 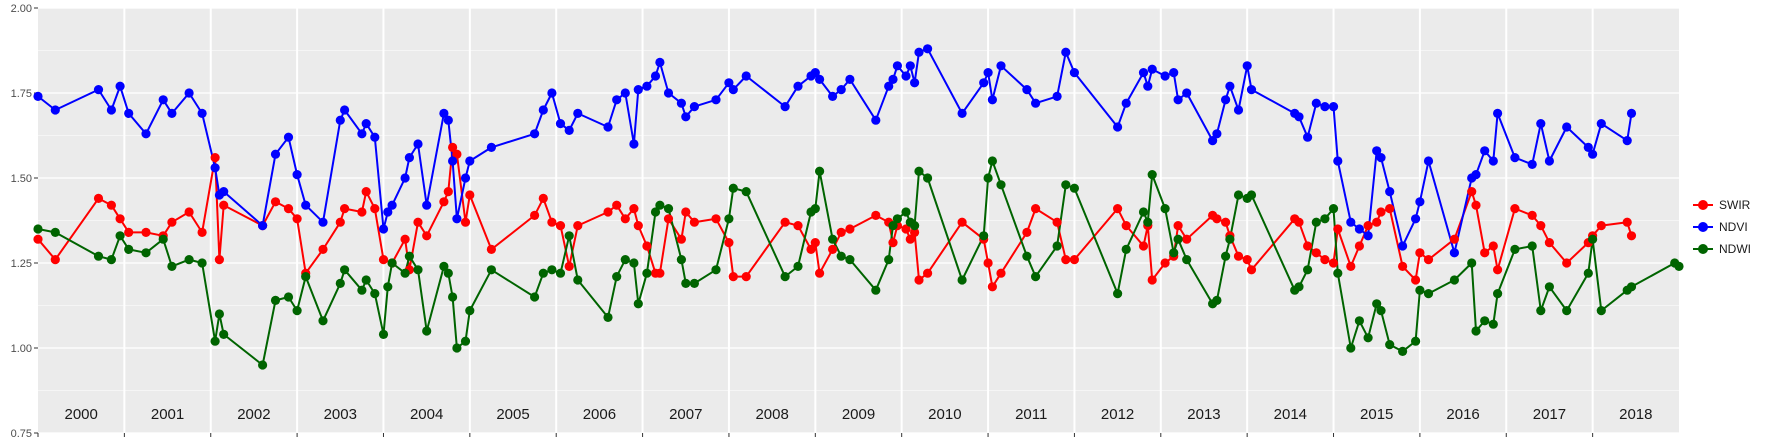 I want to click on year-label: 2012, so click(x=1117, y=414).